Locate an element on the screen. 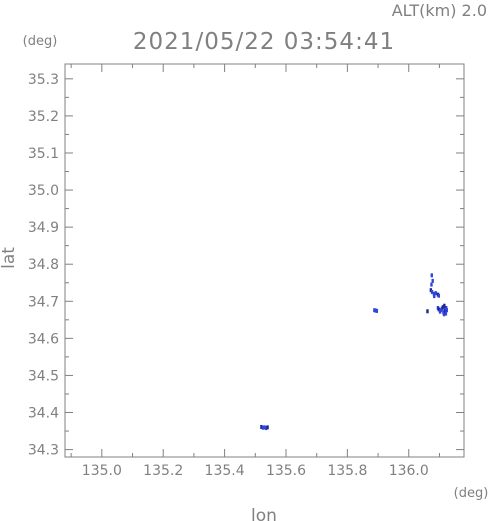 The image size is (491, 521). y-tick-label: 34.8 is located at coordinates (43, 265).